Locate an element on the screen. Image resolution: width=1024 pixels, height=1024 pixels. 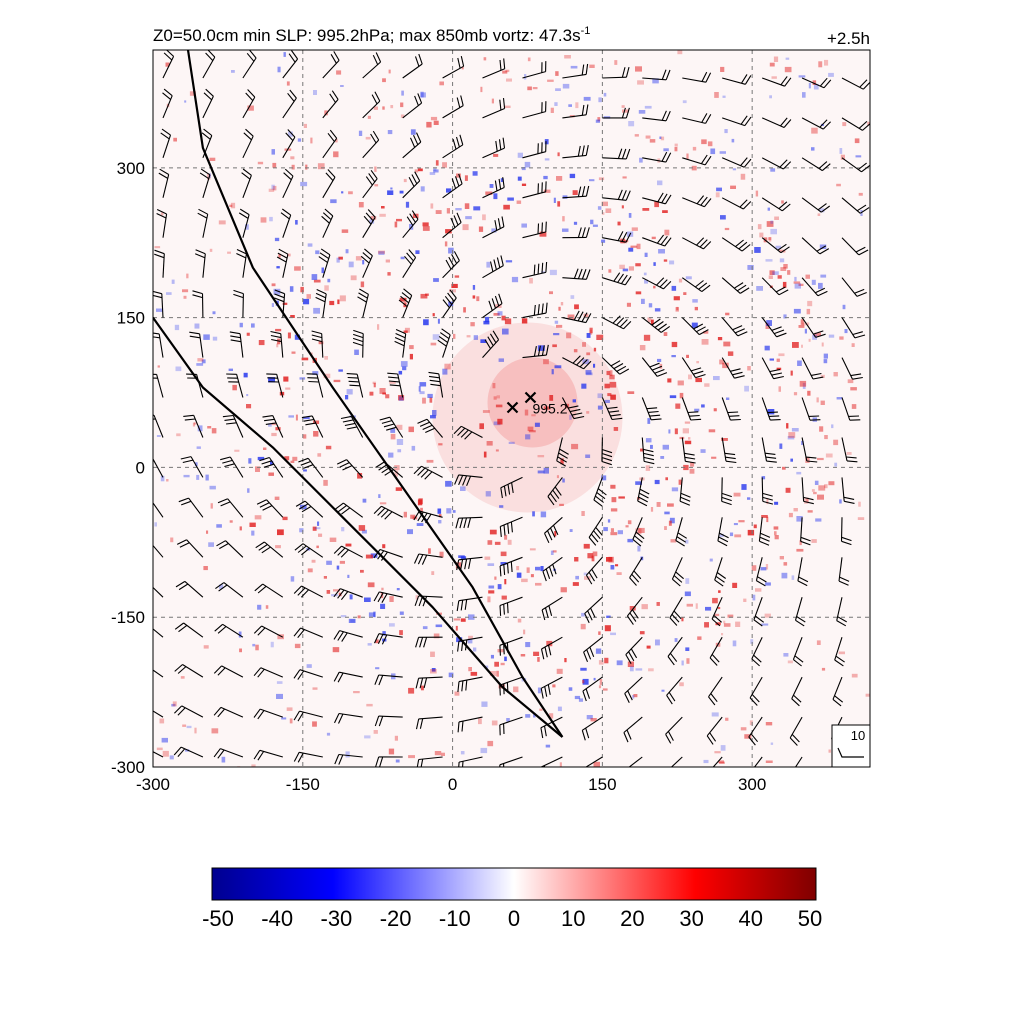
core-vorticity-blob is located at coordinates (532, 402).